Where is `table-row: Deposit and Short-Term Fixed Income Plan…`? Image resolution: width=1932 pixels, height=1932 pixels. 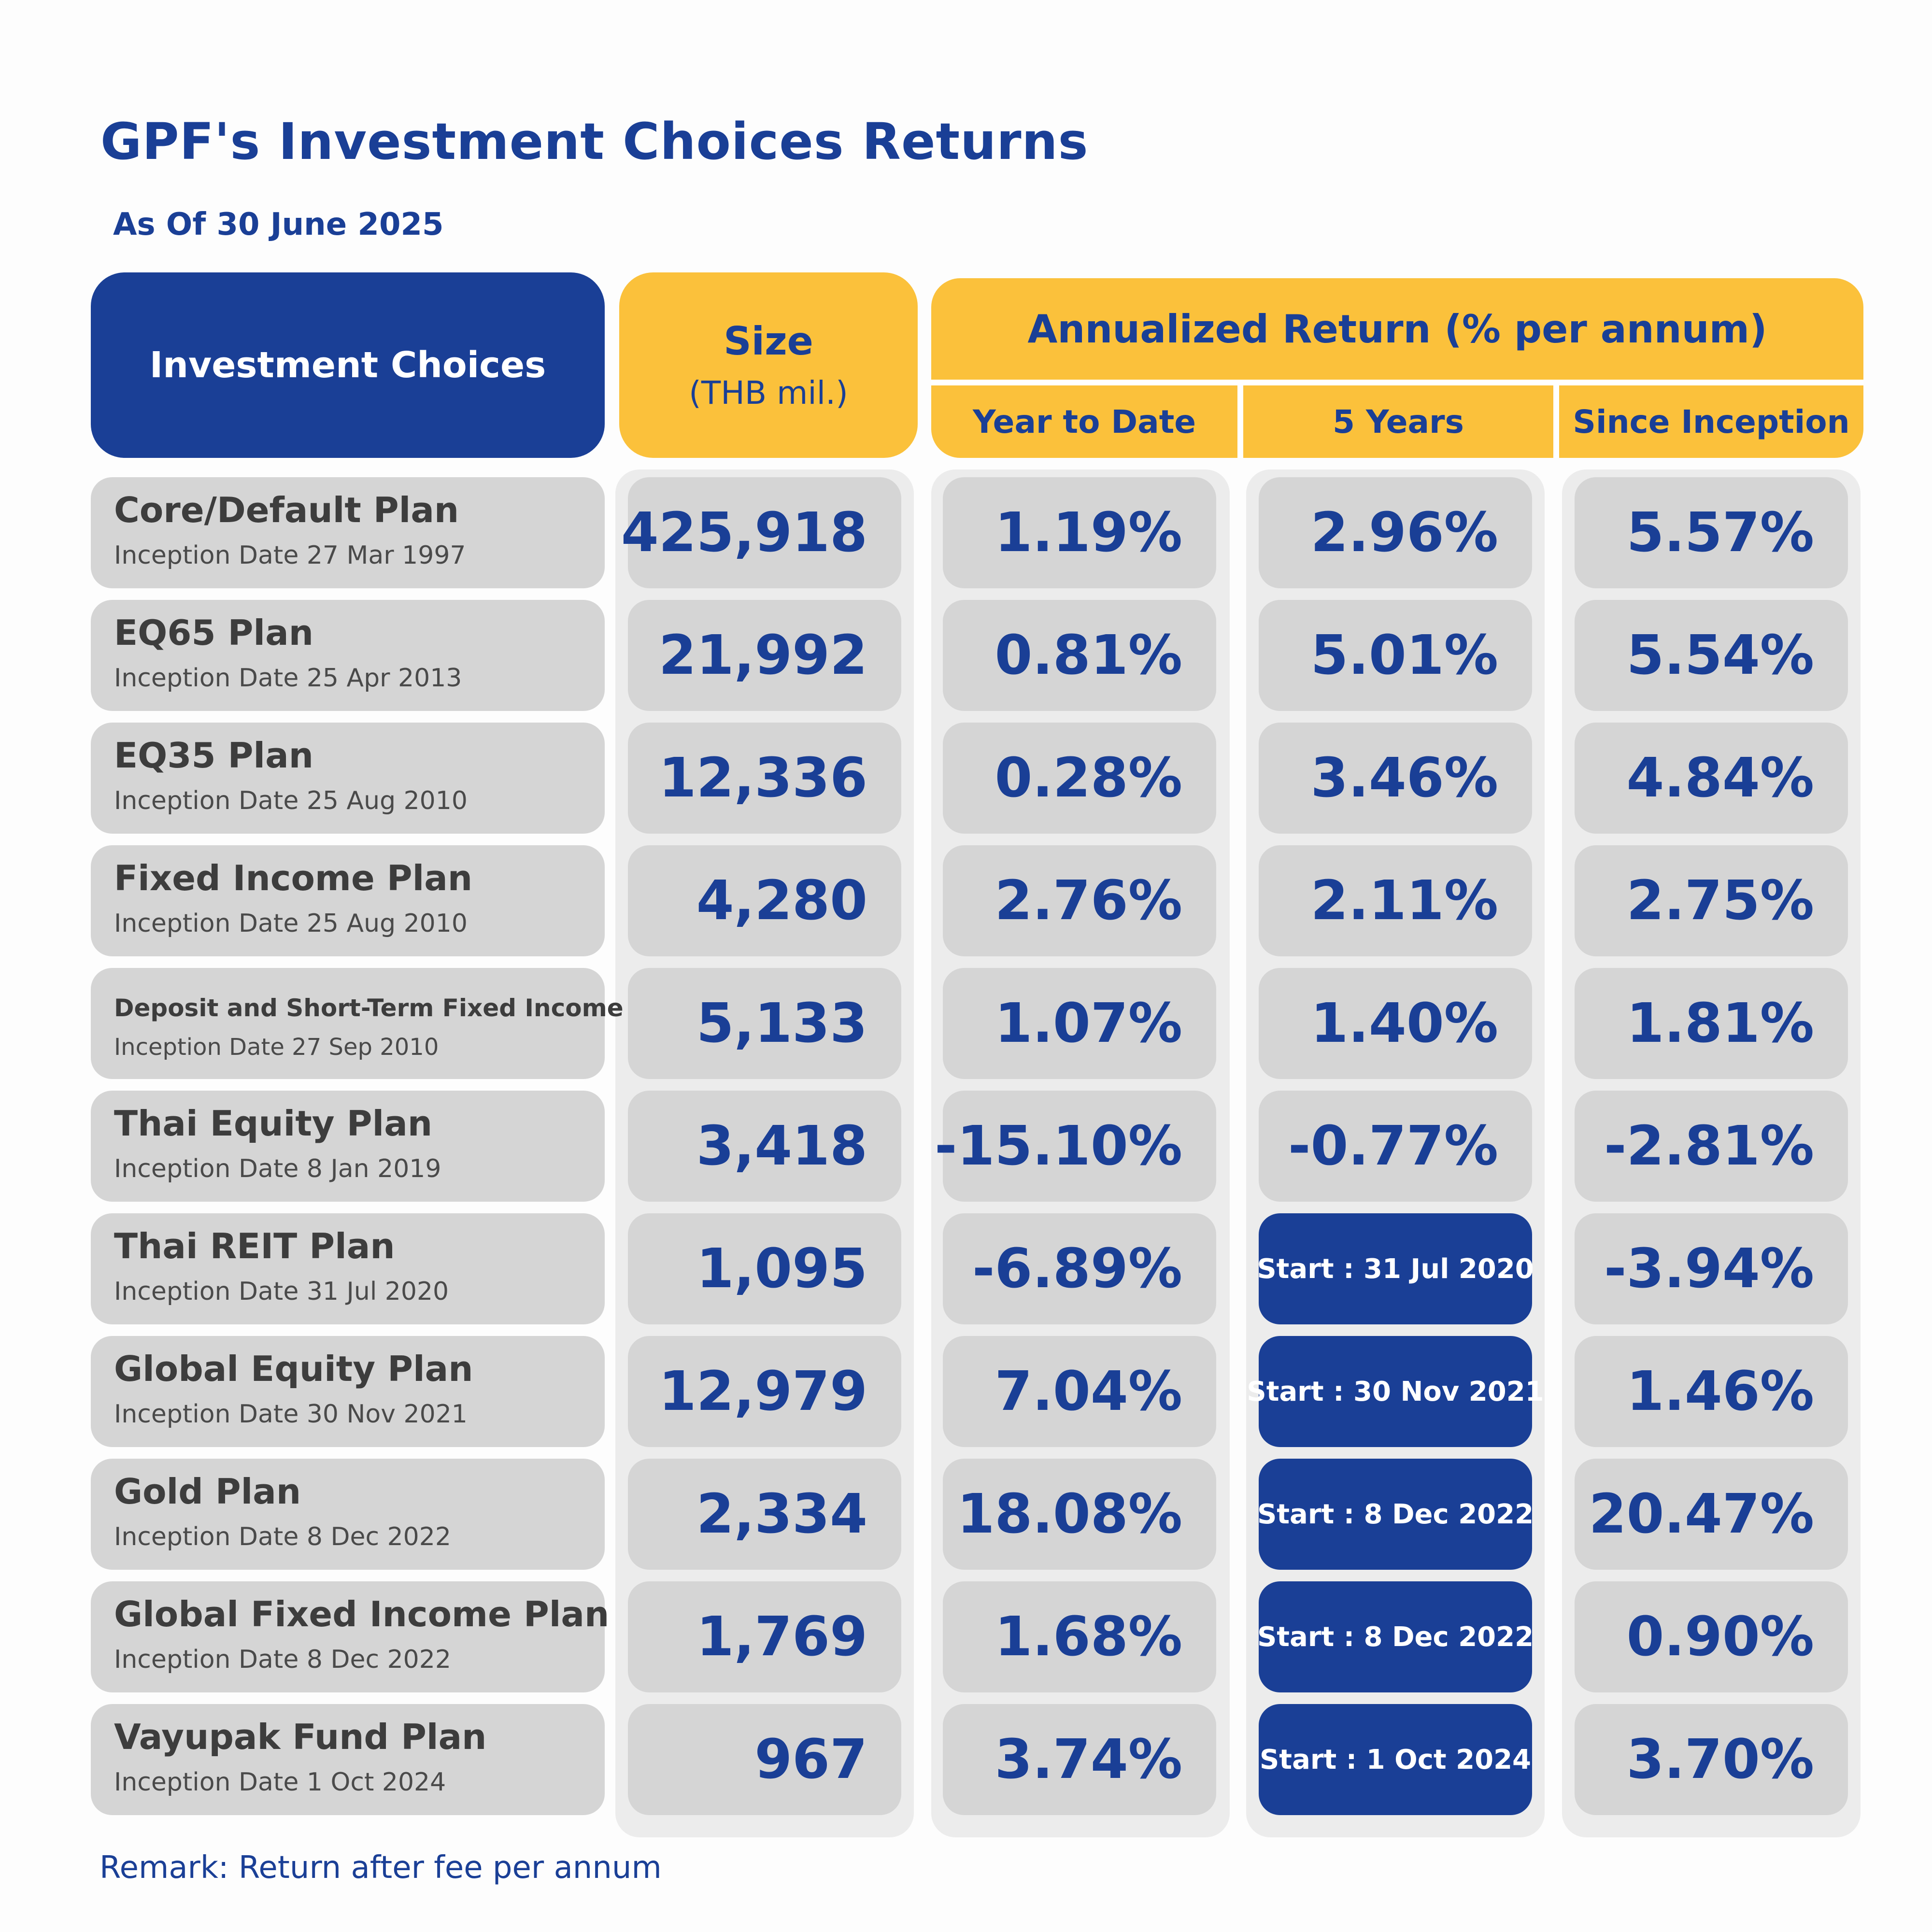 table-row: Deposit and Short-Term Fixed Income Plan… is located at coordinates (966, 1024).